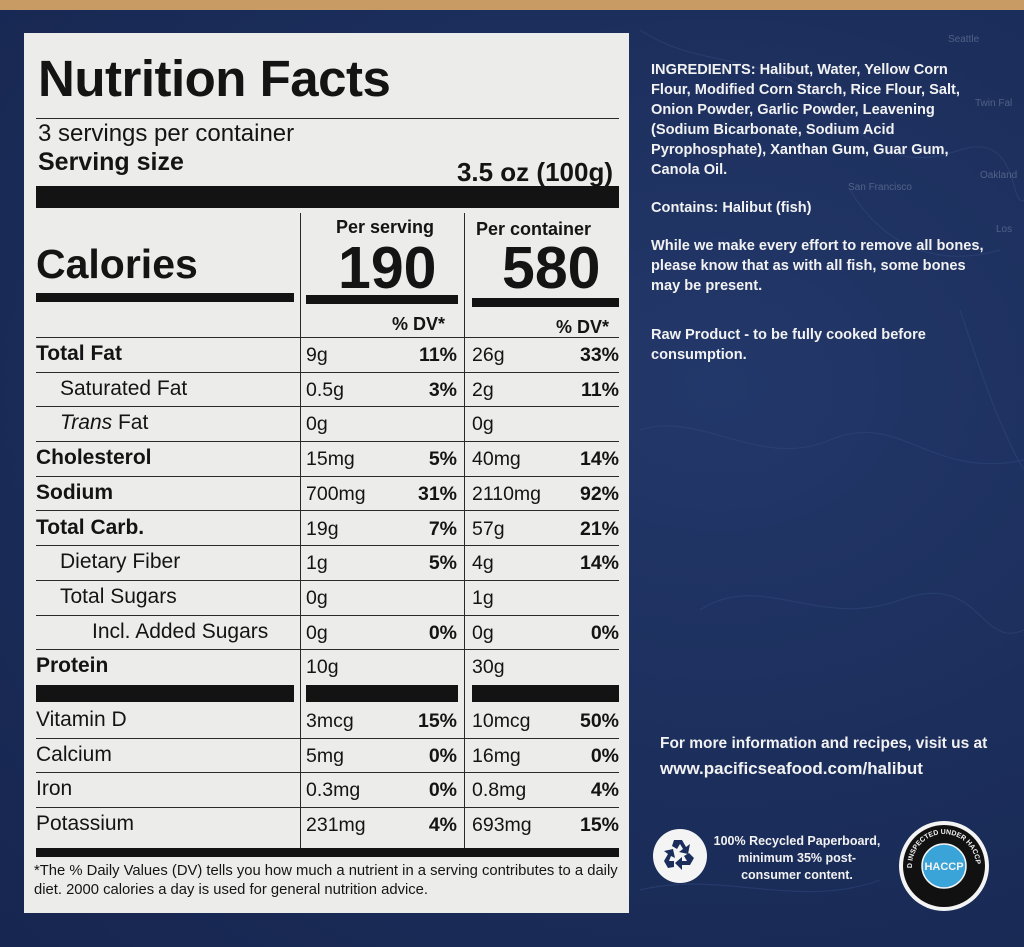 The height and width of the screenshot is (947, 1024). What do you see at coordinates (604, 632) in the screenshot?
I see `container-dv: 0%` at bounding box center [604, 632].